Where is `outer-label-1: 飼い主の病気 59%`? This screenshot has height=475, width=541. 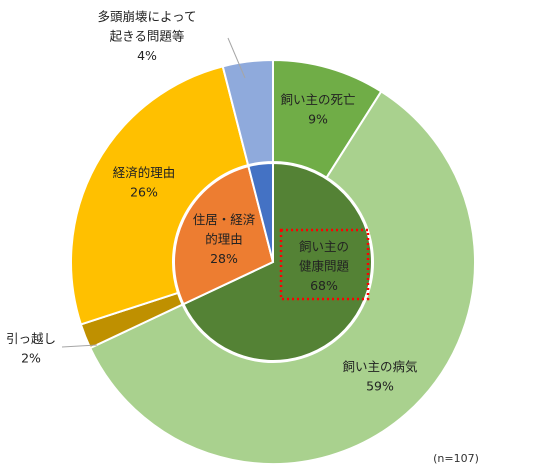 outer-label-1: 飼い主の病気 59% is located at coordinates (379, 376).